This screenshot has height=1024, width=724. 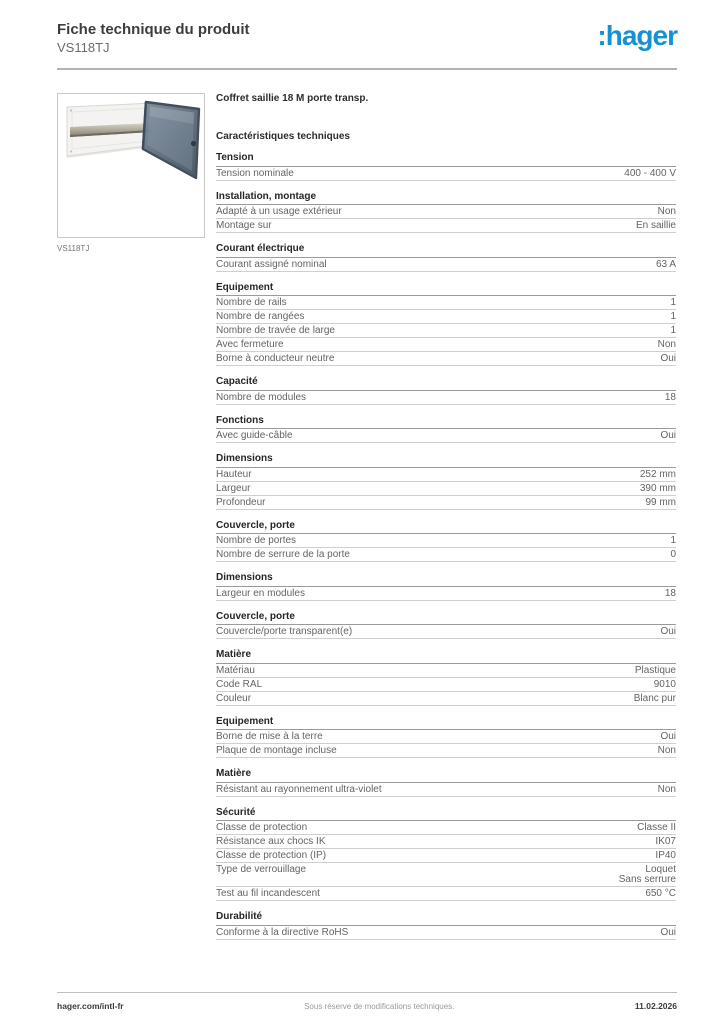 What do you see at coordinates (446, 174) in the screenshot?
I see `spec-row: Tension nominale 400 - 400 V` at bounding box center [446, 174].